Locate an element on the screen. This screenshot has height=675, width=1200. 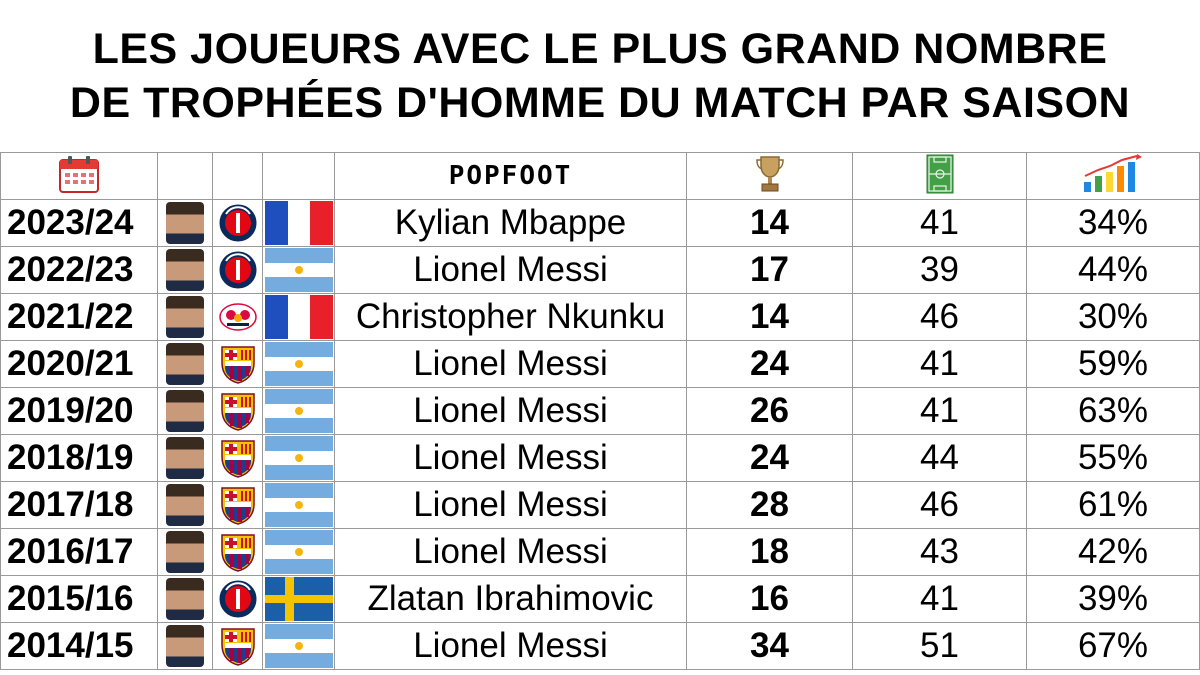
popfoot-logo: POPFOOT is located at coordinates (510, 176).